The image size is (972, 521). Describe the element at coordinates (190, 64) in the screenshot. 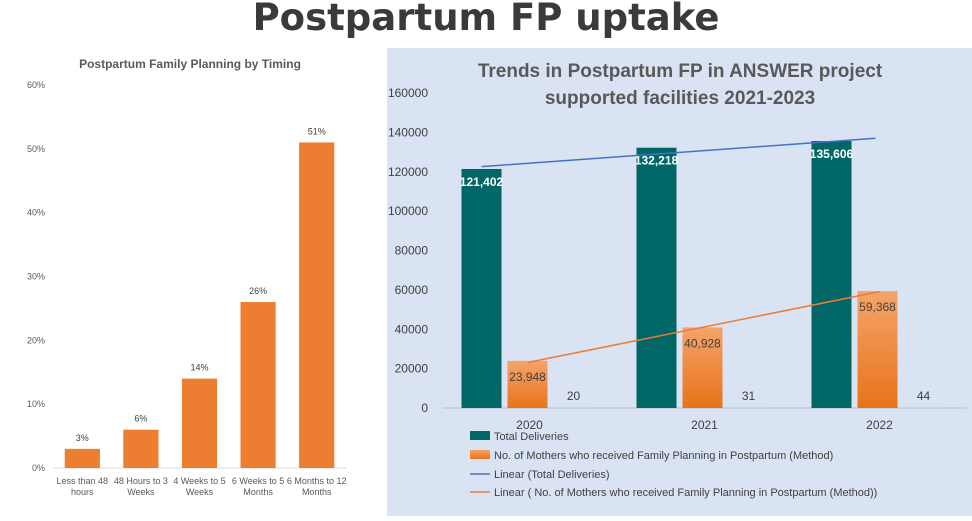

I see `chart-title: Postpartum Family Planning by Timing` at that location.